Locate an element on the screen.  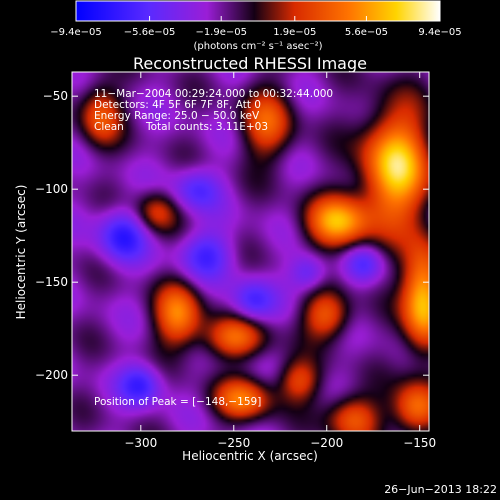
annotation-detectors: Detectors: 4F 5F 6F 7F 8F, Att 0 is located at coordinates (177, 105).